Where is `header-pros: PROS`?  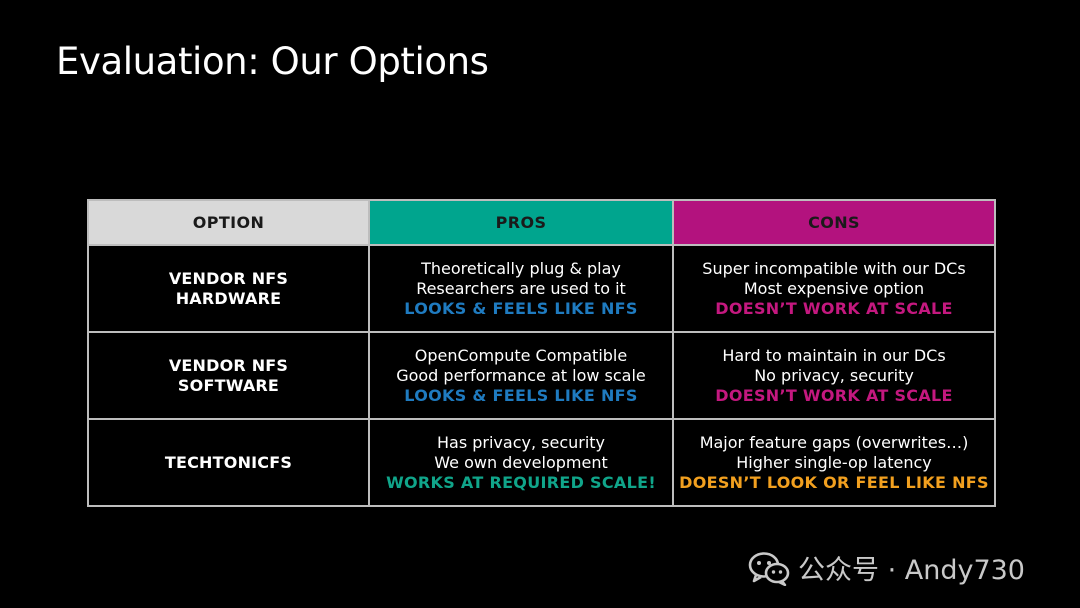 header-pros: PROS is located at coordinates (521, 222).